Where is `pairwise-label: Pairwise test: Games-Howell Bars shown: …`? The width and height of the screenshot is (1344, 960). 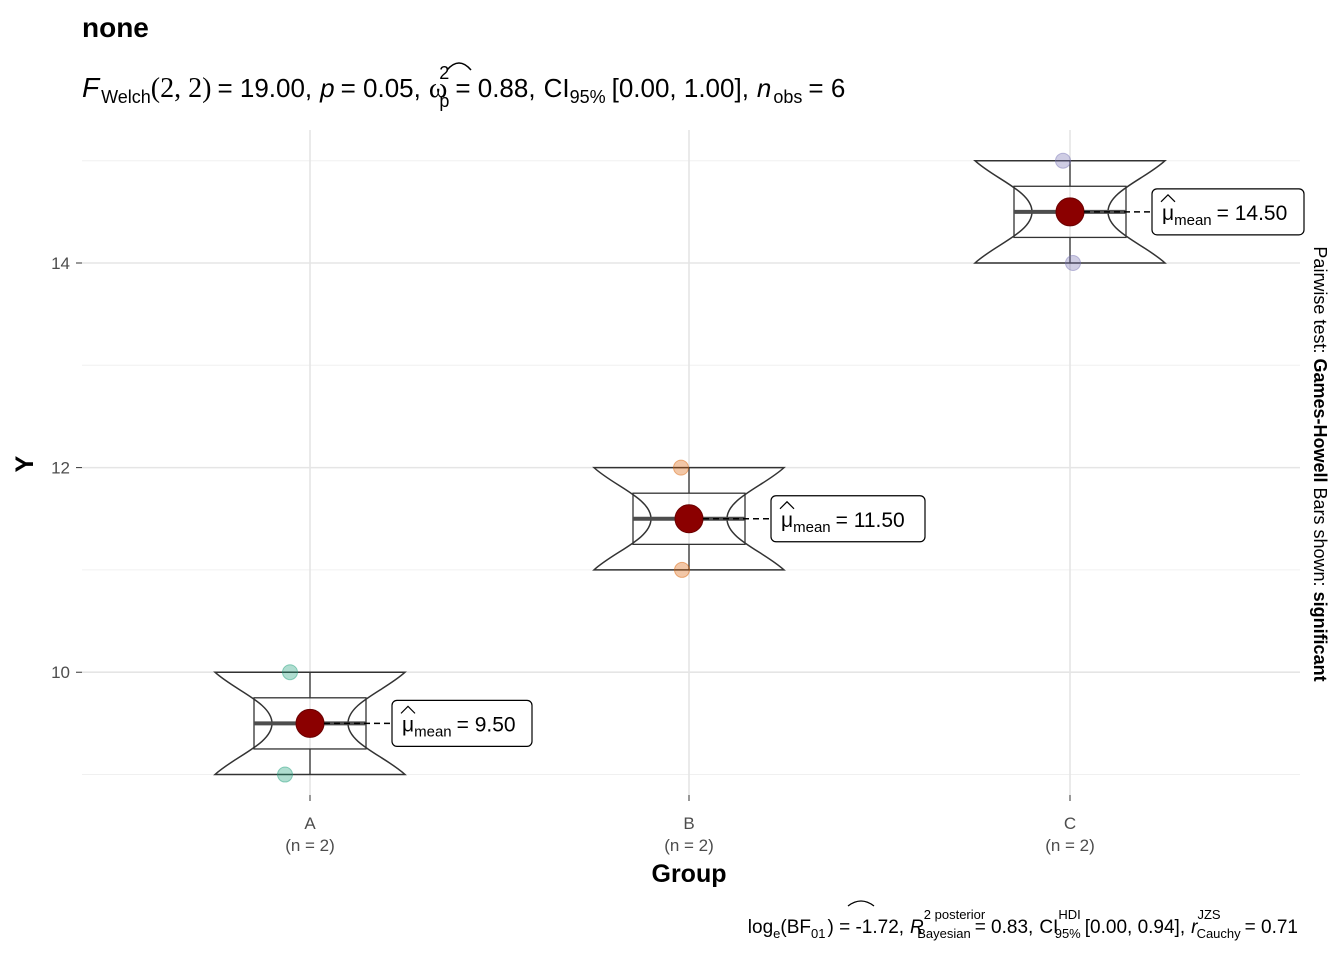 pairwise-label: Pairwise test: Games-Howell Bars shown: … is located at coordinates (1320, 463).